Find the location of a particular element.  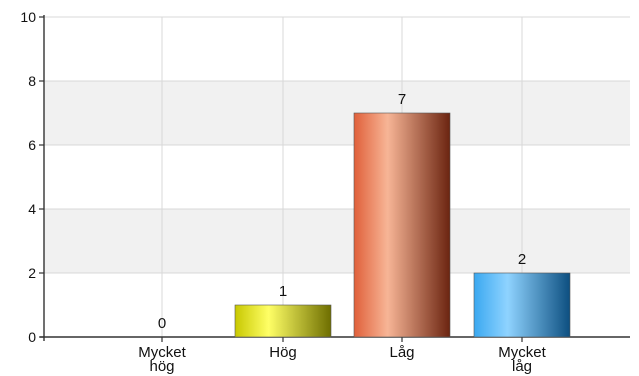

y-tick-label: 2 is located at coordinates (32, 273).